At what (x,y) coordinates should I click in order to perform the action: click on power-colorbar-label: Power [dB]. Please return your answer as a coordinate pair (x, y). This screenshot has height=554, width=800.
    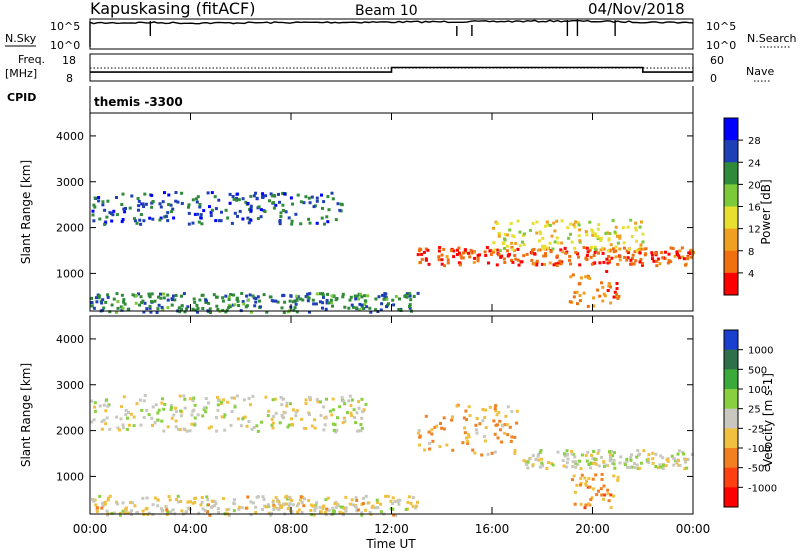
    Looking at the image, I should click on (766, 211).